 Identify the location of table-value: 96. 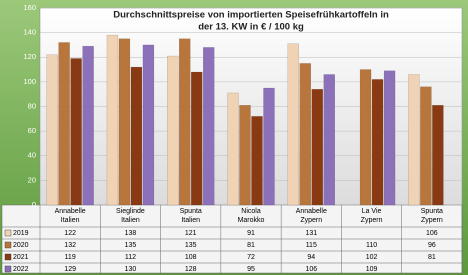
(432, 245).